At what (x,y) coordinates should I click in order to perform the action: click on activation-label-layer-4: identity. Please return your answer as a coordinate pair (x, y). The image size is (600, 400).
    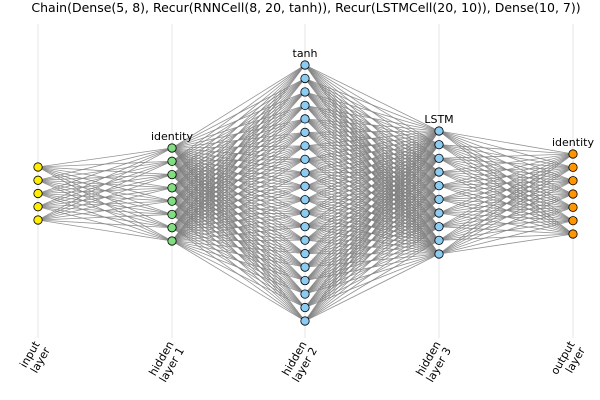
    Looking at the image, I should click on (573, 142).